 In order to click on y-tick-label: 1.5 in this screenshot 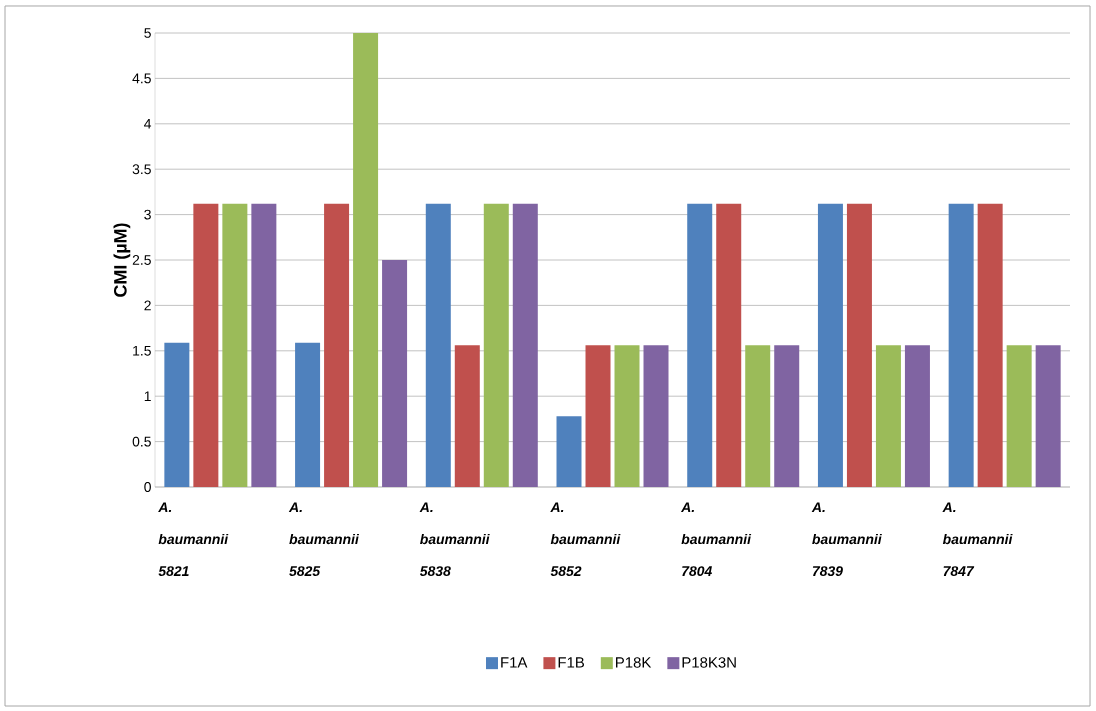, I will do `click(142, 350)`.